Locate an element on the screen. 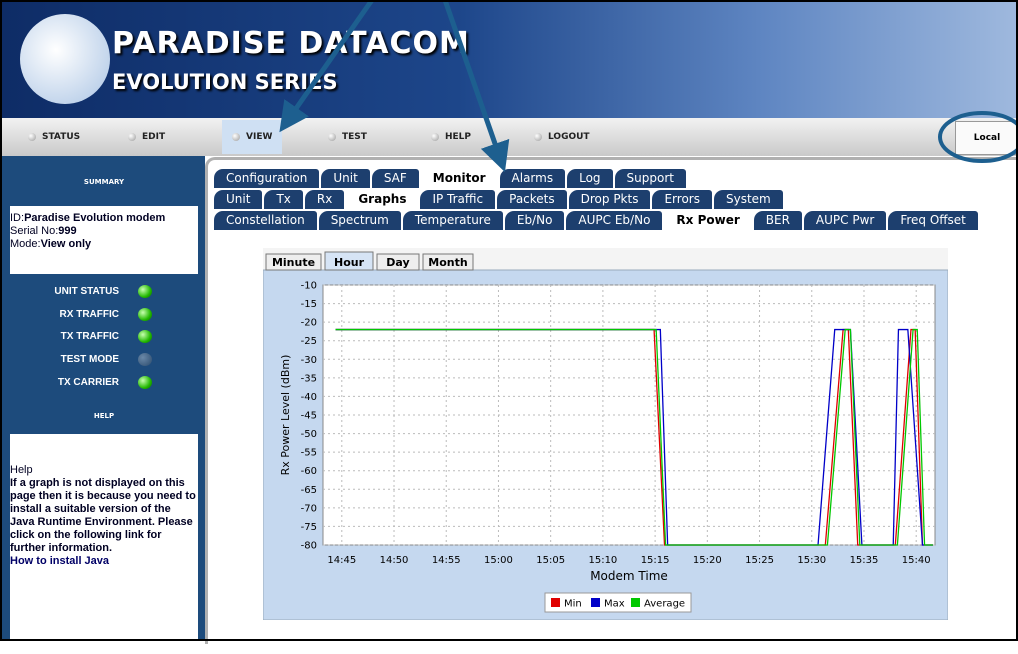 This screenshot has height=654, width=1018. y-tick-label: -80 is located at coordinates (309, 546).